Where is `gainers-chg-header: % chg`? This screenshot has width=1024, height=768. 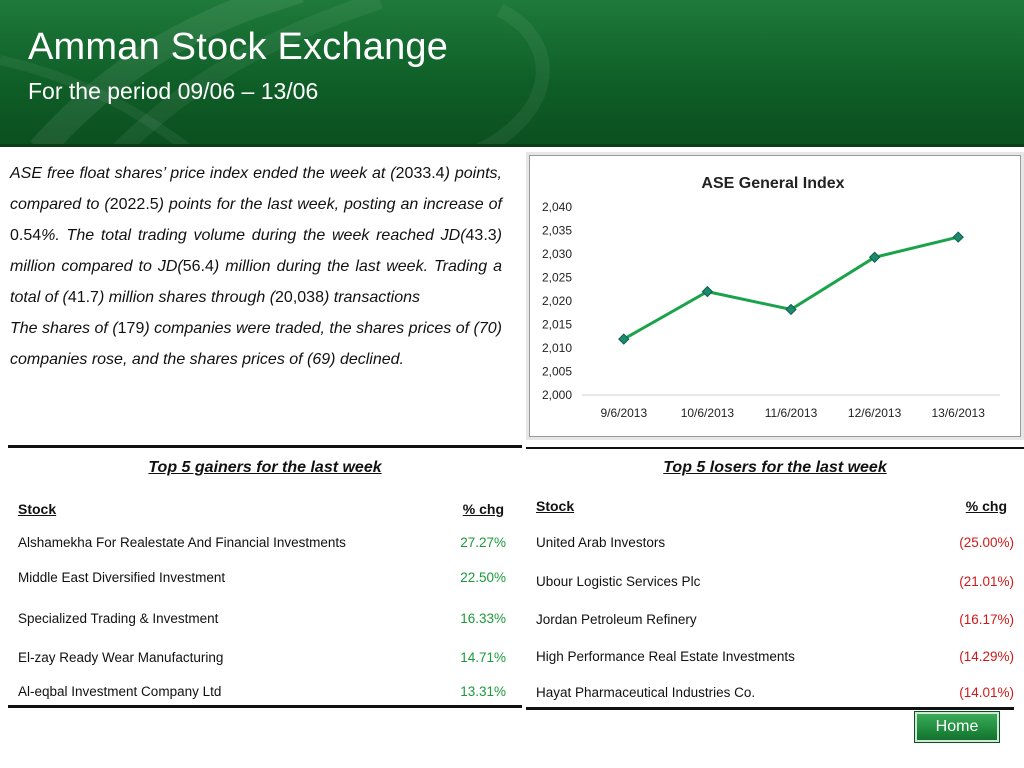 gainers-chg-header: % chg is located at coordinates (483, 509).